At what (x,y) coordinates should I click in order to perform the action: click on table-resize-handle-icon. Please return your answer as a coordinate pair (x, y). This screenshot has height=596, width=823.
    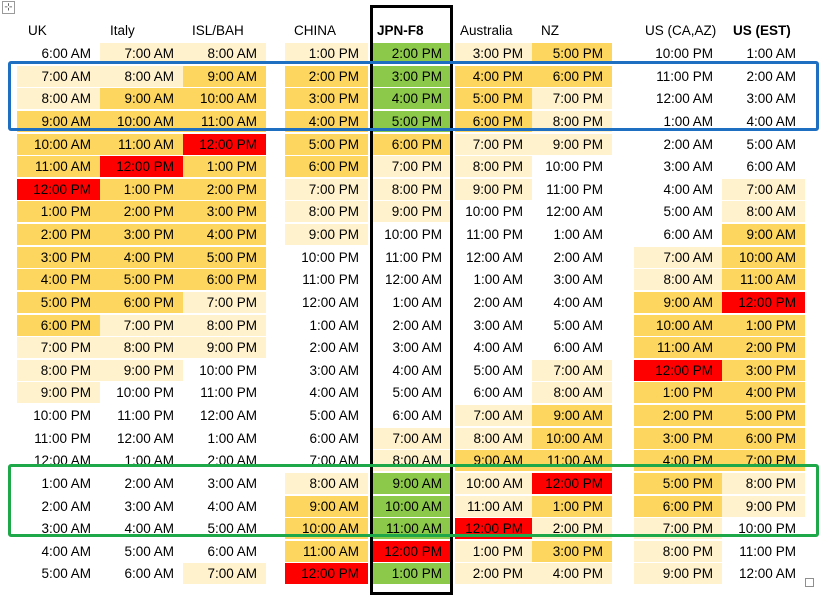
    Looking at the image, I should click on (809, 582).